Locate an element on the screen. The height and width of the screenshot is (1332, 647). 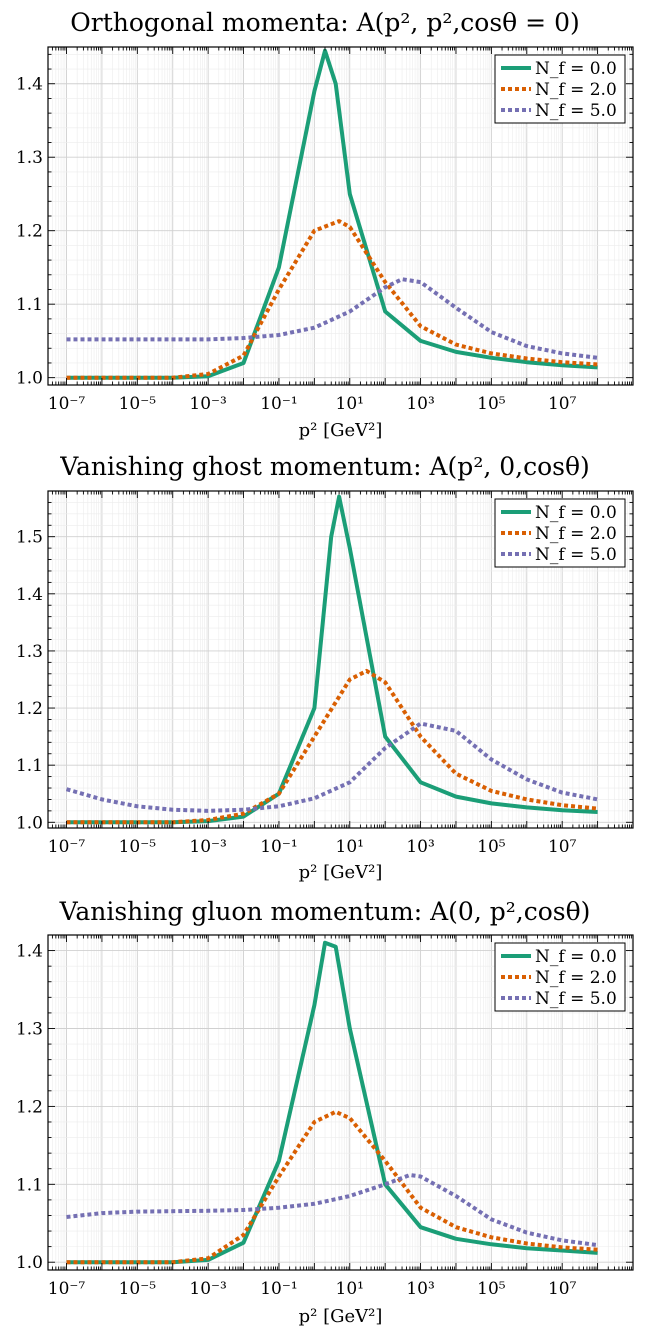
y-tick-label: 1.5 is located at coordinates (29, 538).